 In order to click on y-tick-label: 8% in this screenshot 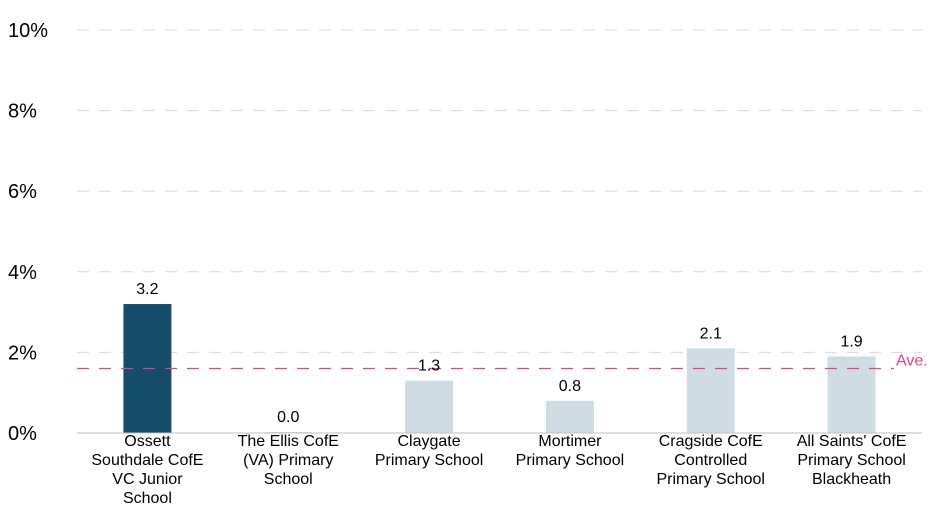, I will do `click(22, 112)`.